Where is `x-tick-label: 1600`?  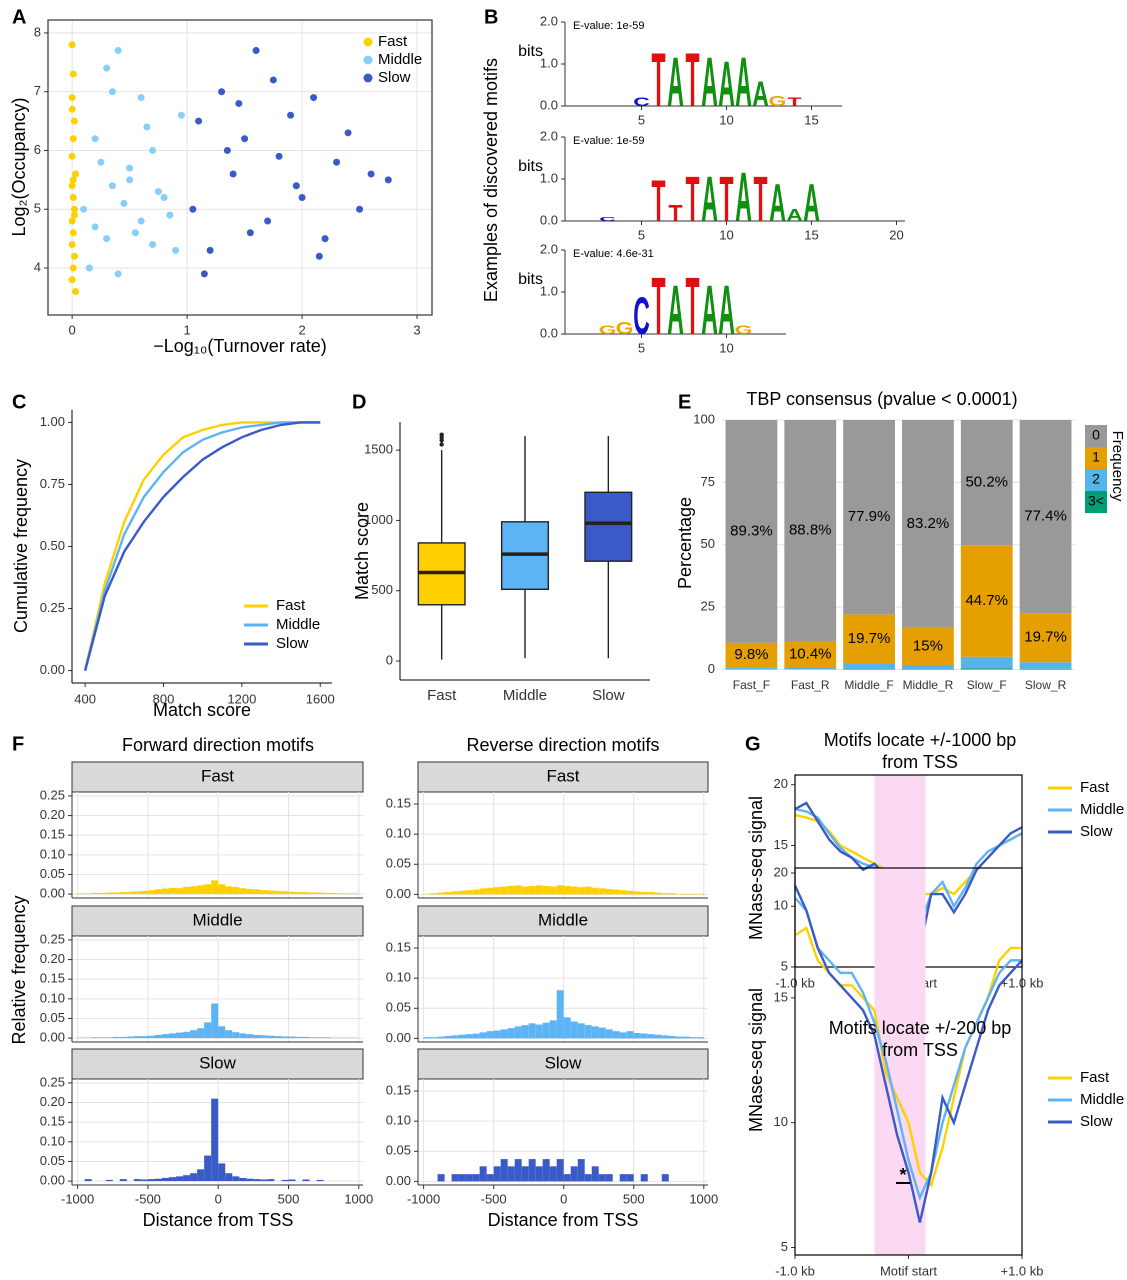 x-tick-label: 1600 is located at coordinates (320, 698).